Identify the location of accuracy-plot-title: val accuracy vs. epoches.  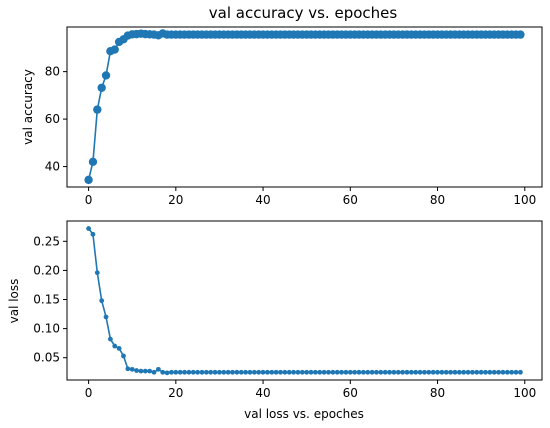
(303, 13).